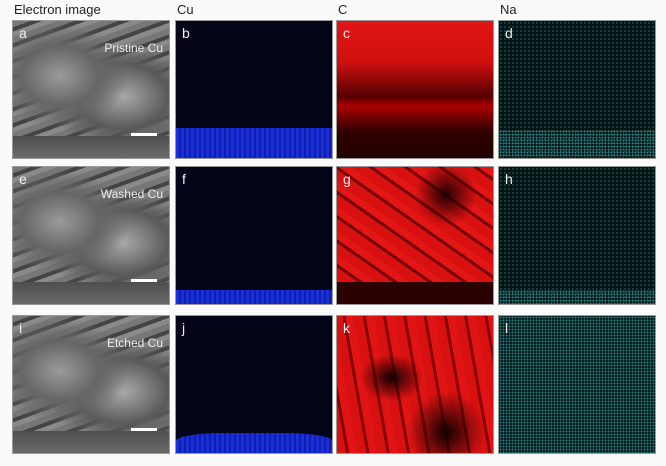  What do you see at coordinates (185, 9) in the screenshot?
I see `column-header-cu: Cu` at bounding box center [185, 9].